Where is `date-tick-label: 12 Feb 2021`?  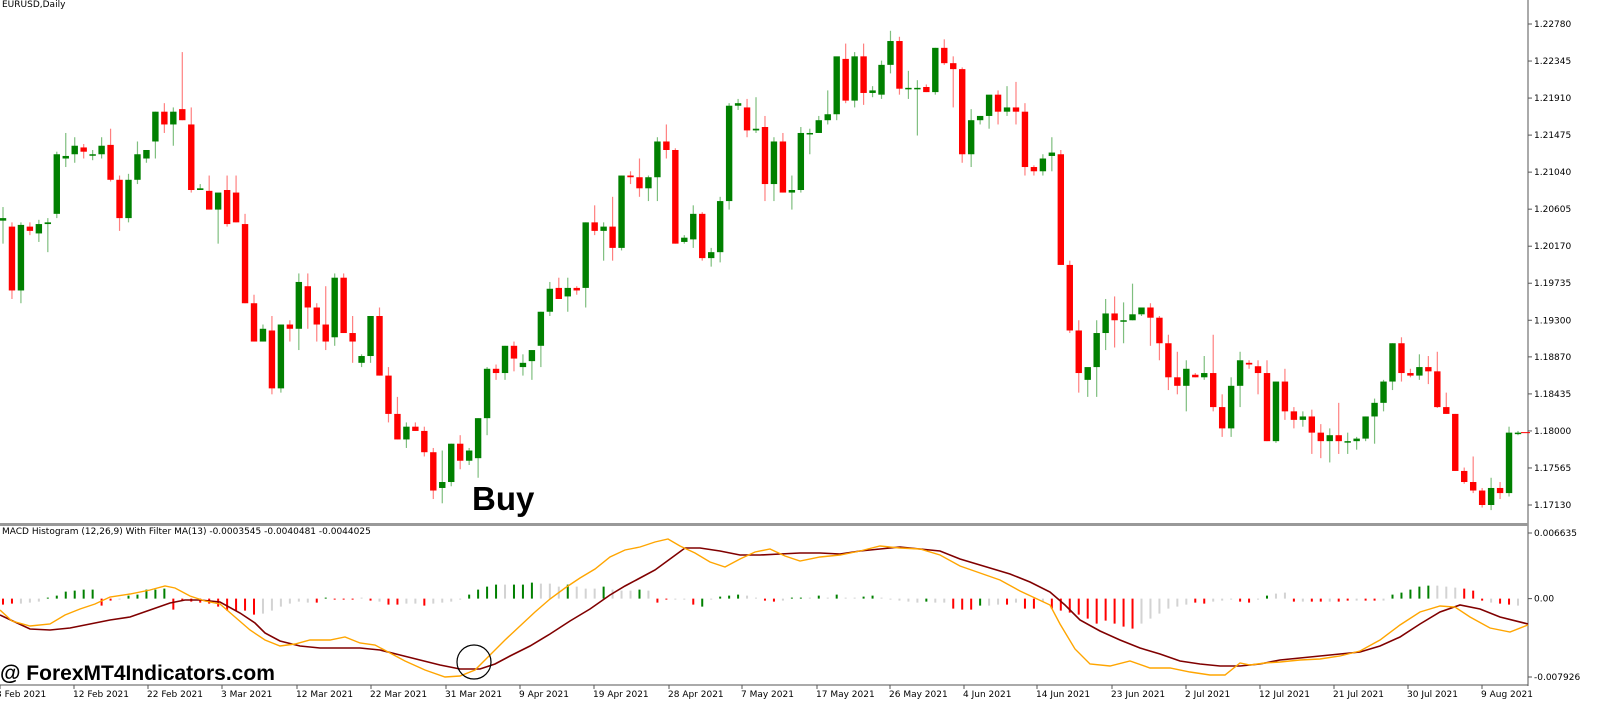 date-tick-label: 12 Feb 2021 is located at coordinates (101, 695).